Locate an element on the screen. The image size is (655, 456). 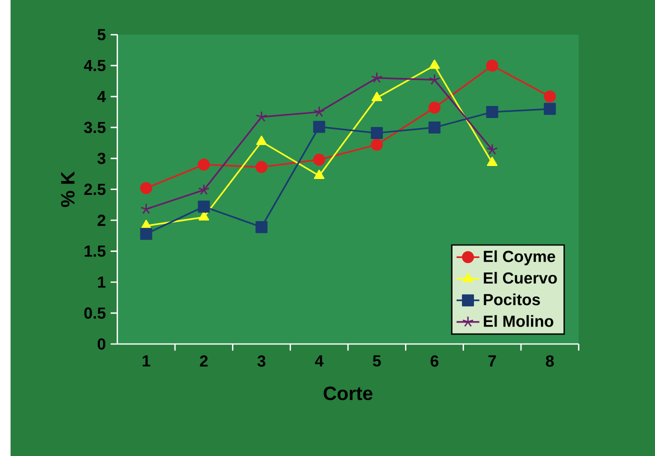
legend-label: El Molino is located at coordinates (519, 321).